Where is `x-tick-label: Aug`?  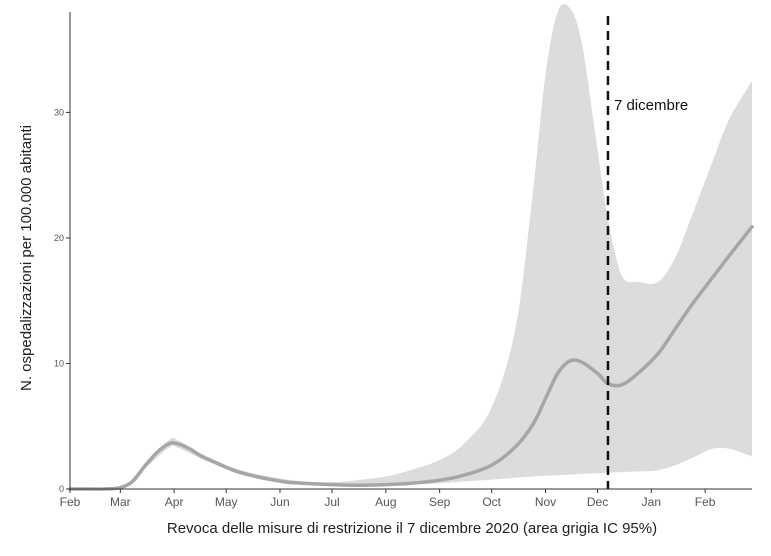 x-tick-label: Aug is located at coordinates (385, 502).